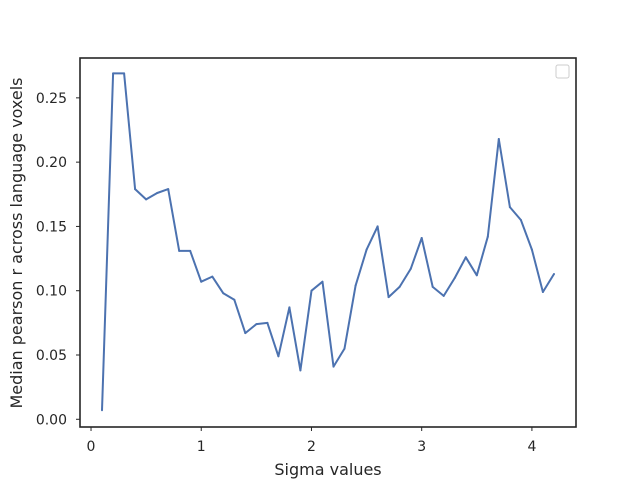  I want to click on y-axis-ticks: 0.00 0.05 0.10 0.15 0.20 0.25, so click(58, 259).